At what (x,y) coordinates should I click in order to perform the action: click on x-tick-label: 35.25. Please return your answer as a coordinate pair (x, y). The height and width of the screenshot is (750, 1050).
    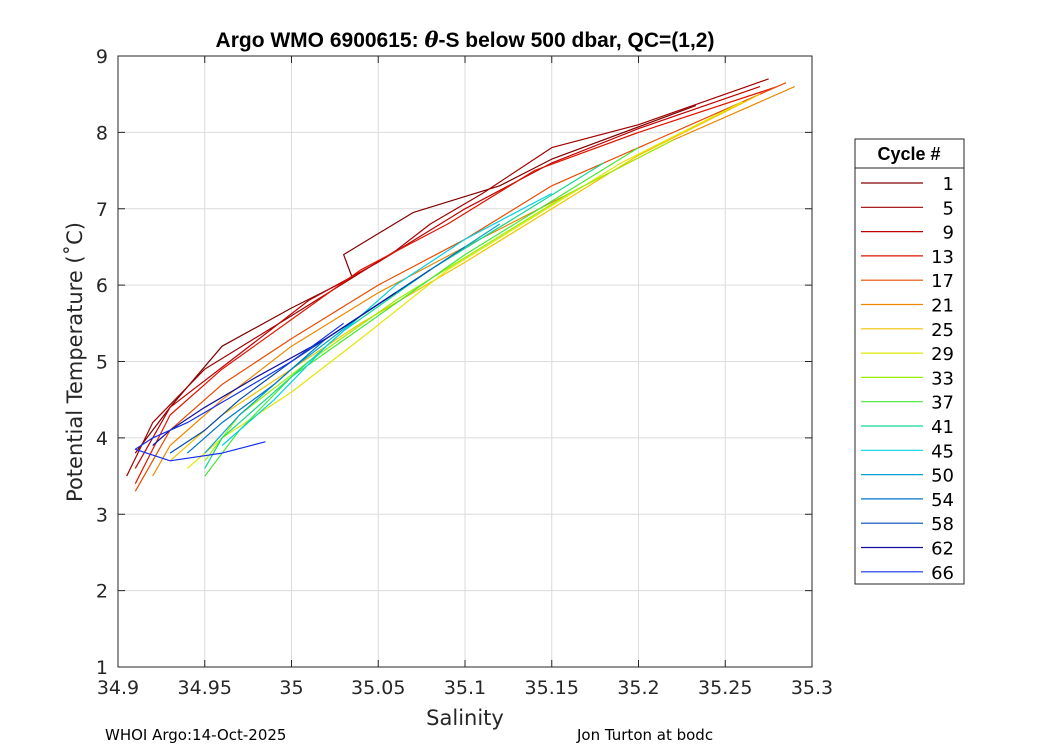
    Looking at the image, I should click on (725, 688).